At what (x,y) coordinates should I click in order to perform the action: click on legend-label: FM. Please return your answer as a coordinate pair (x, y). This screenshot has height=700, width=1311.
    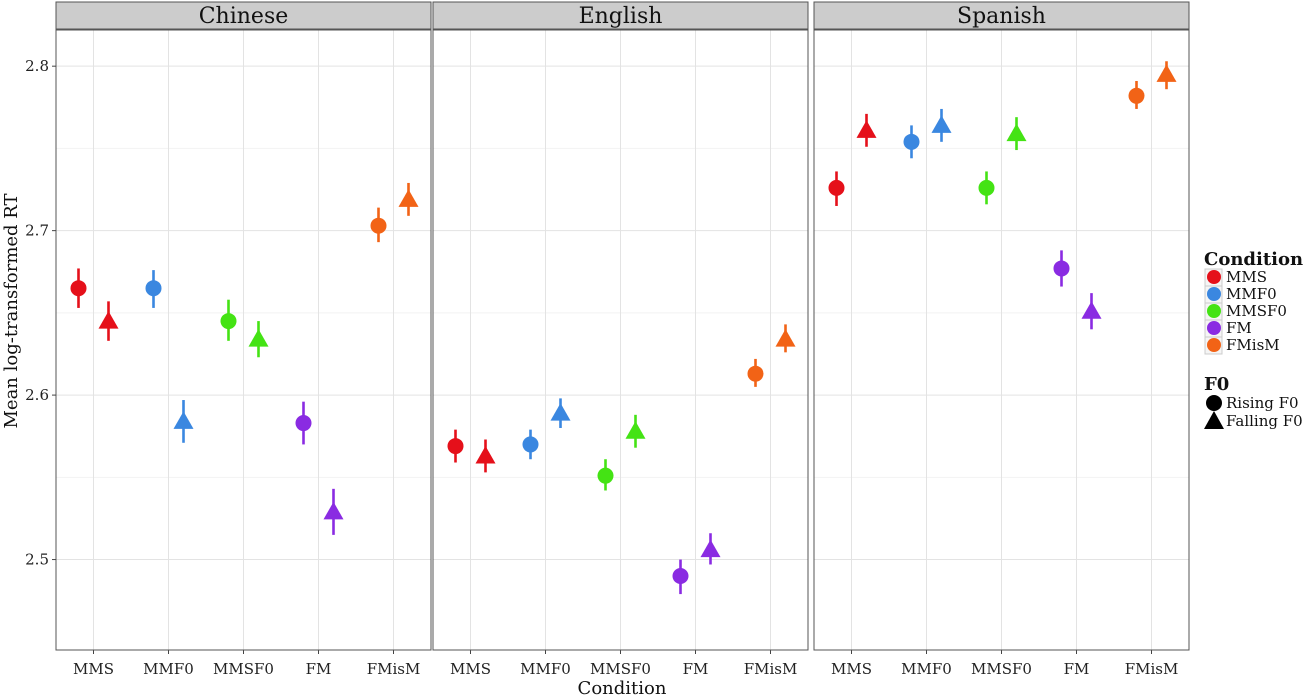
    Looking at the image, I should click on (1239, 328).